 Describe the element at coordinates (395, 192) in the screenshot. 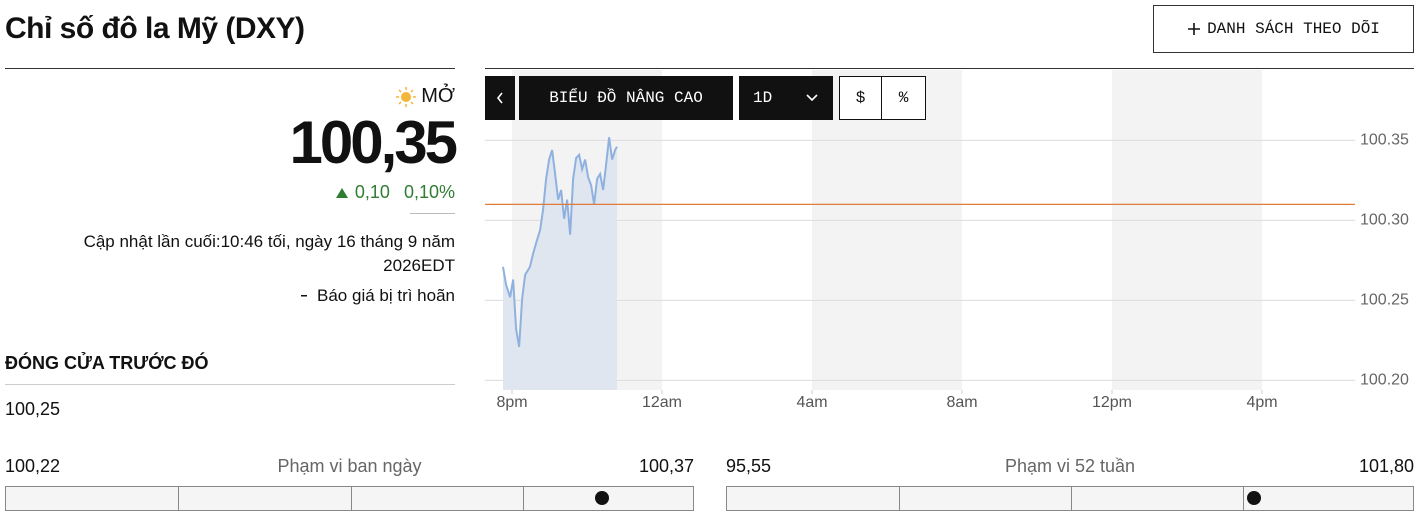

I see `change-row: 0,10 0,10%` at that location.